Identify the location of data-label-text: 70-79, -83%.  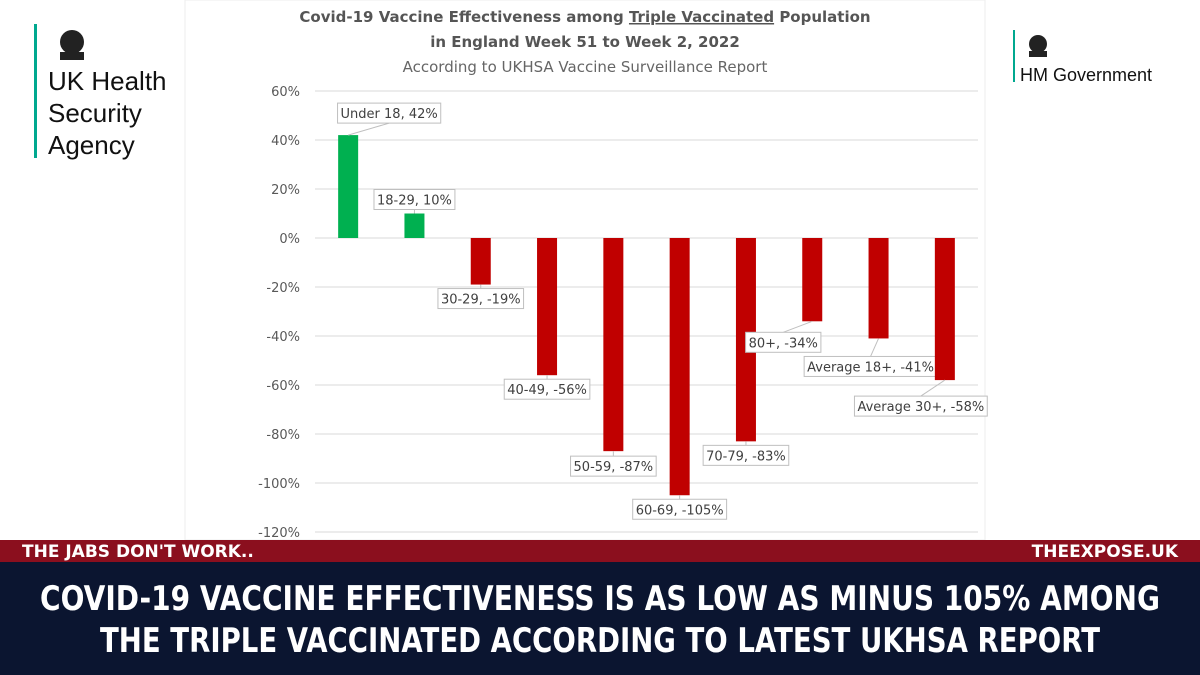
(746, 456).